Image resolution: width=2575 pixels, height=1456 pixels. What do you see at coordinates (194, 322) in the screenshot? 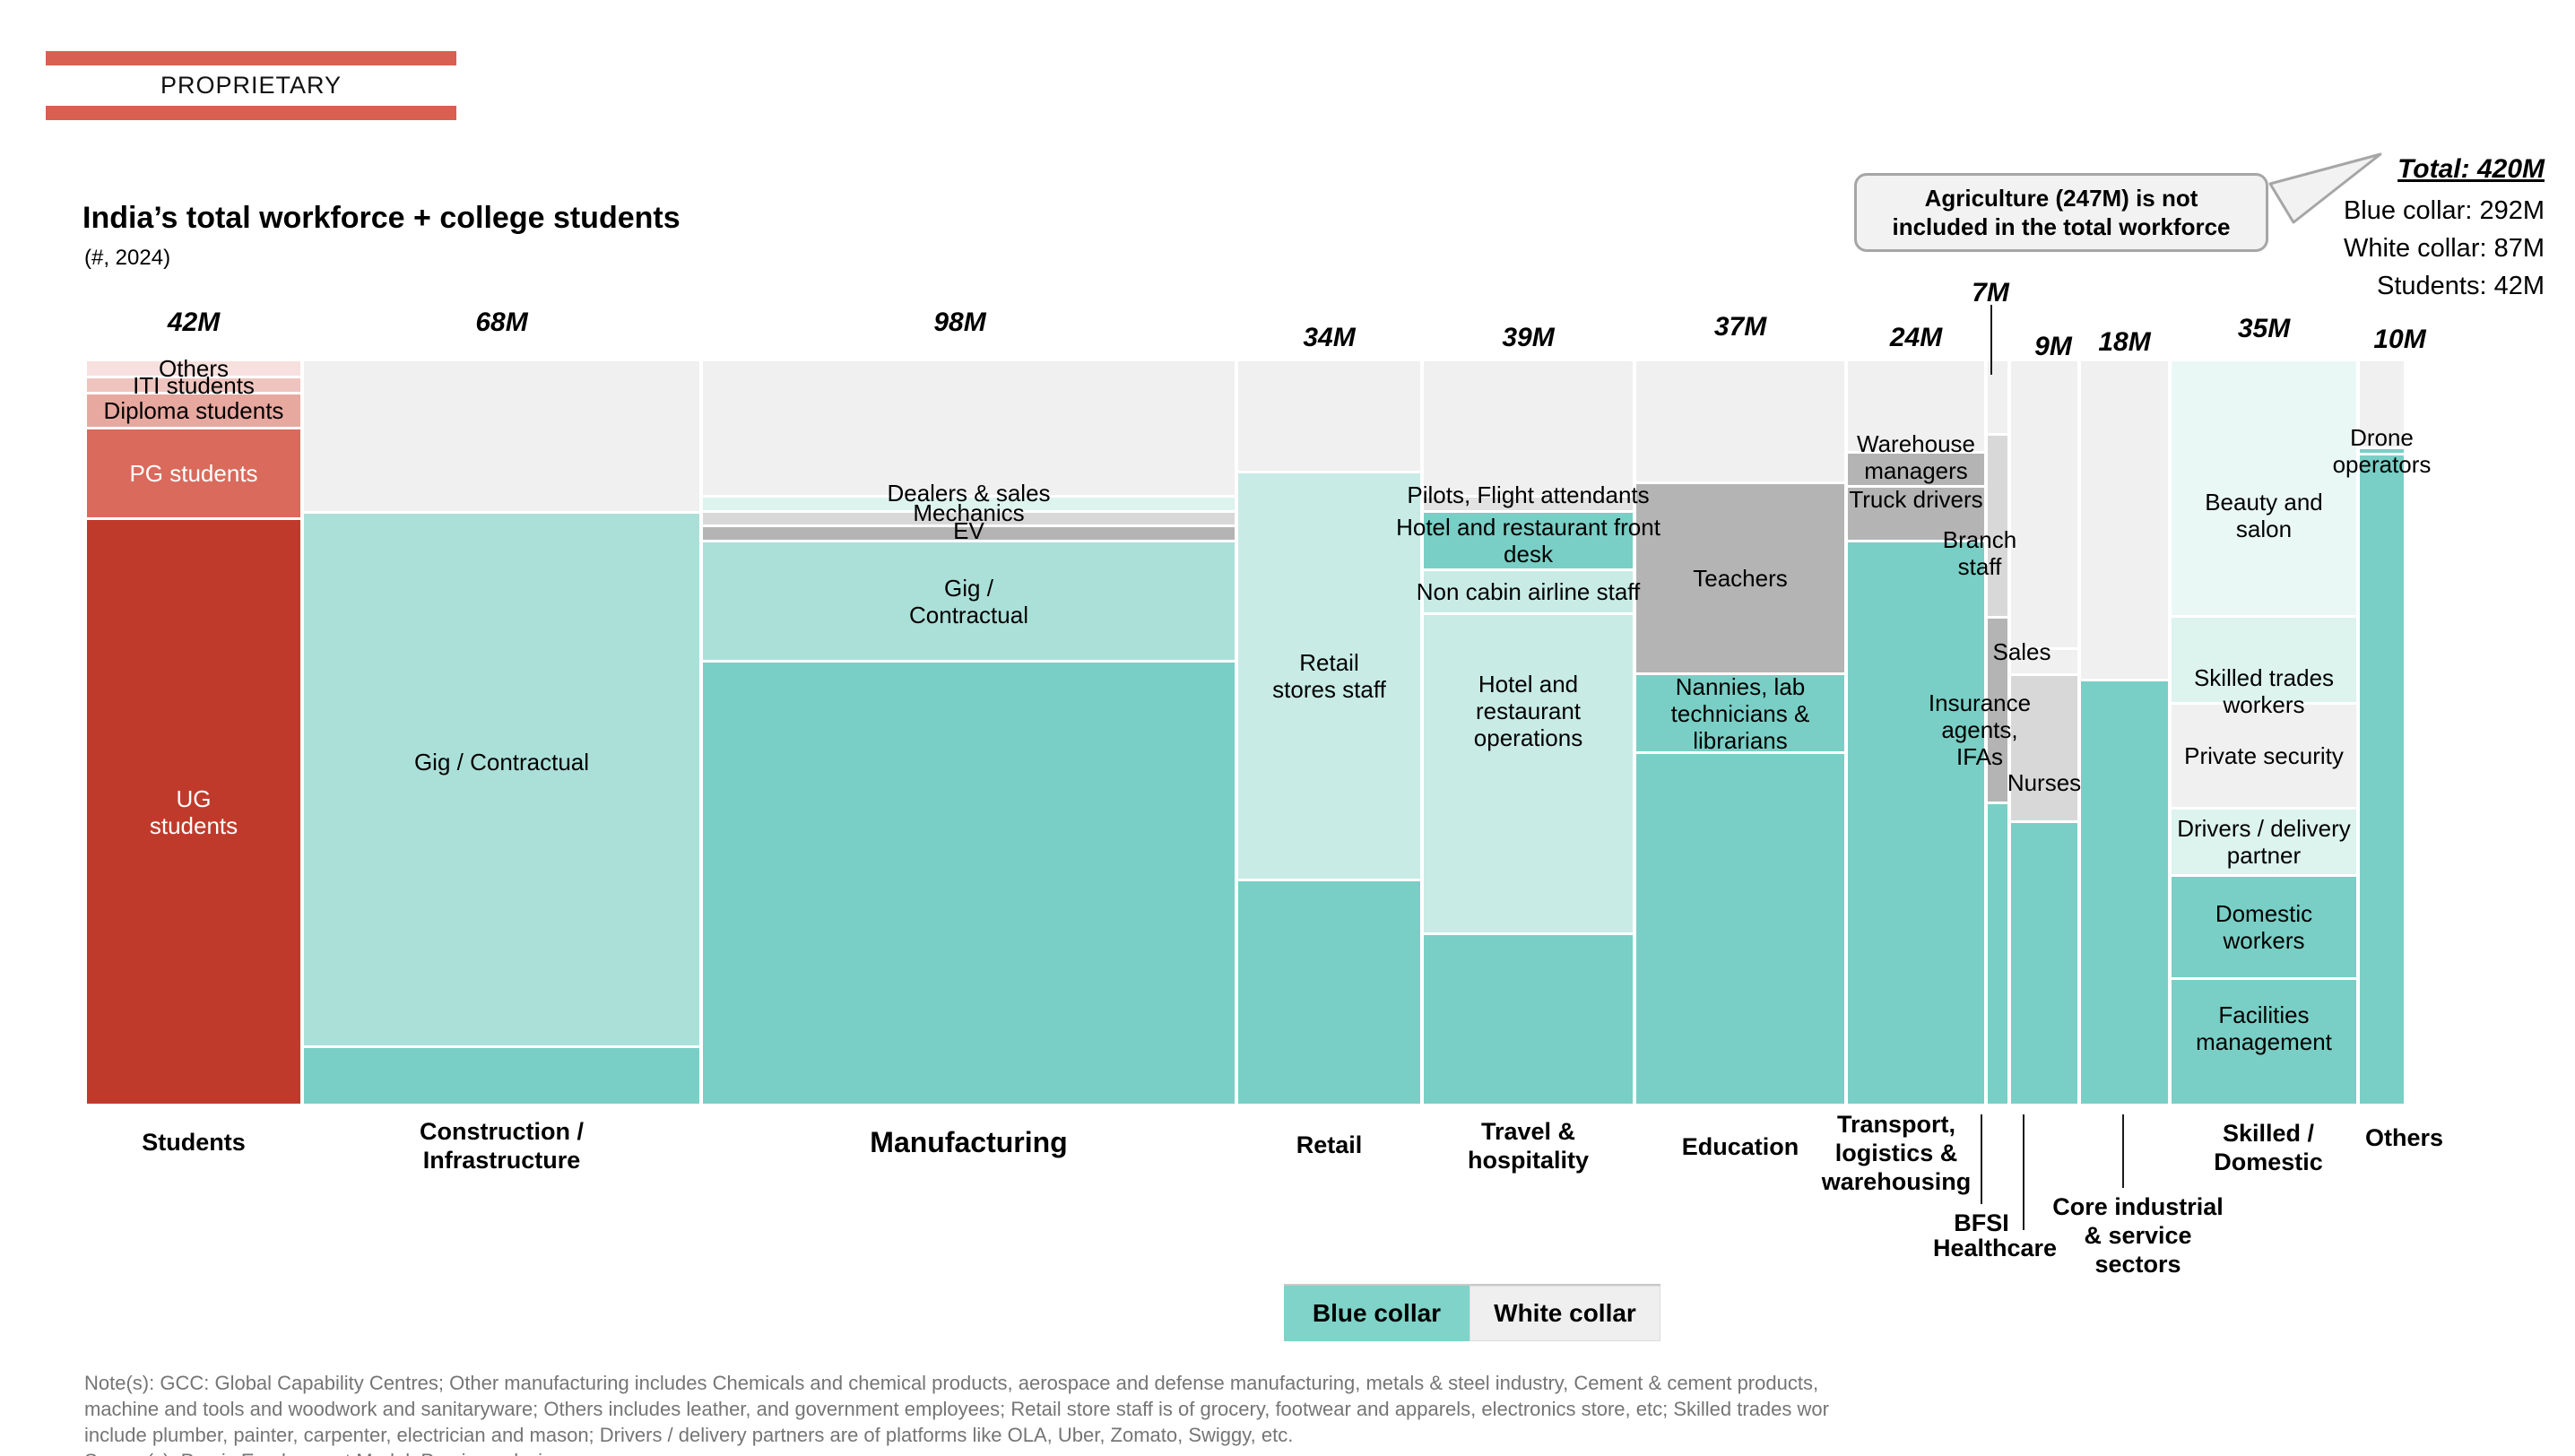
I see `column-value-students: 42M` at bounding box center [194, 322].